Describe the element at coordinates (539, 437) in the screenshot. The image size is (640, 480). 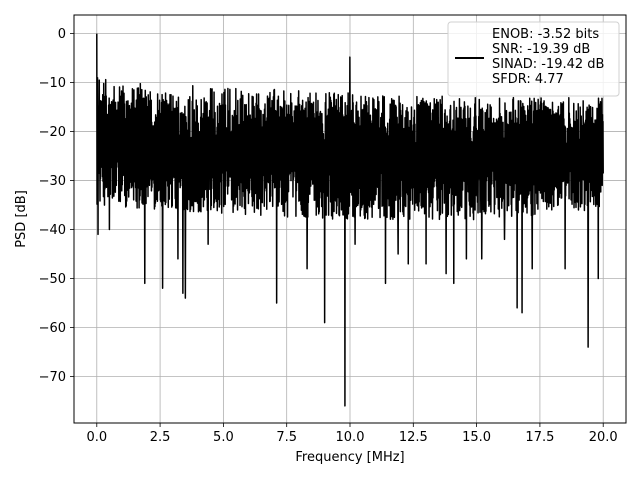
I see `x-tick-label: 17.5` at that location.